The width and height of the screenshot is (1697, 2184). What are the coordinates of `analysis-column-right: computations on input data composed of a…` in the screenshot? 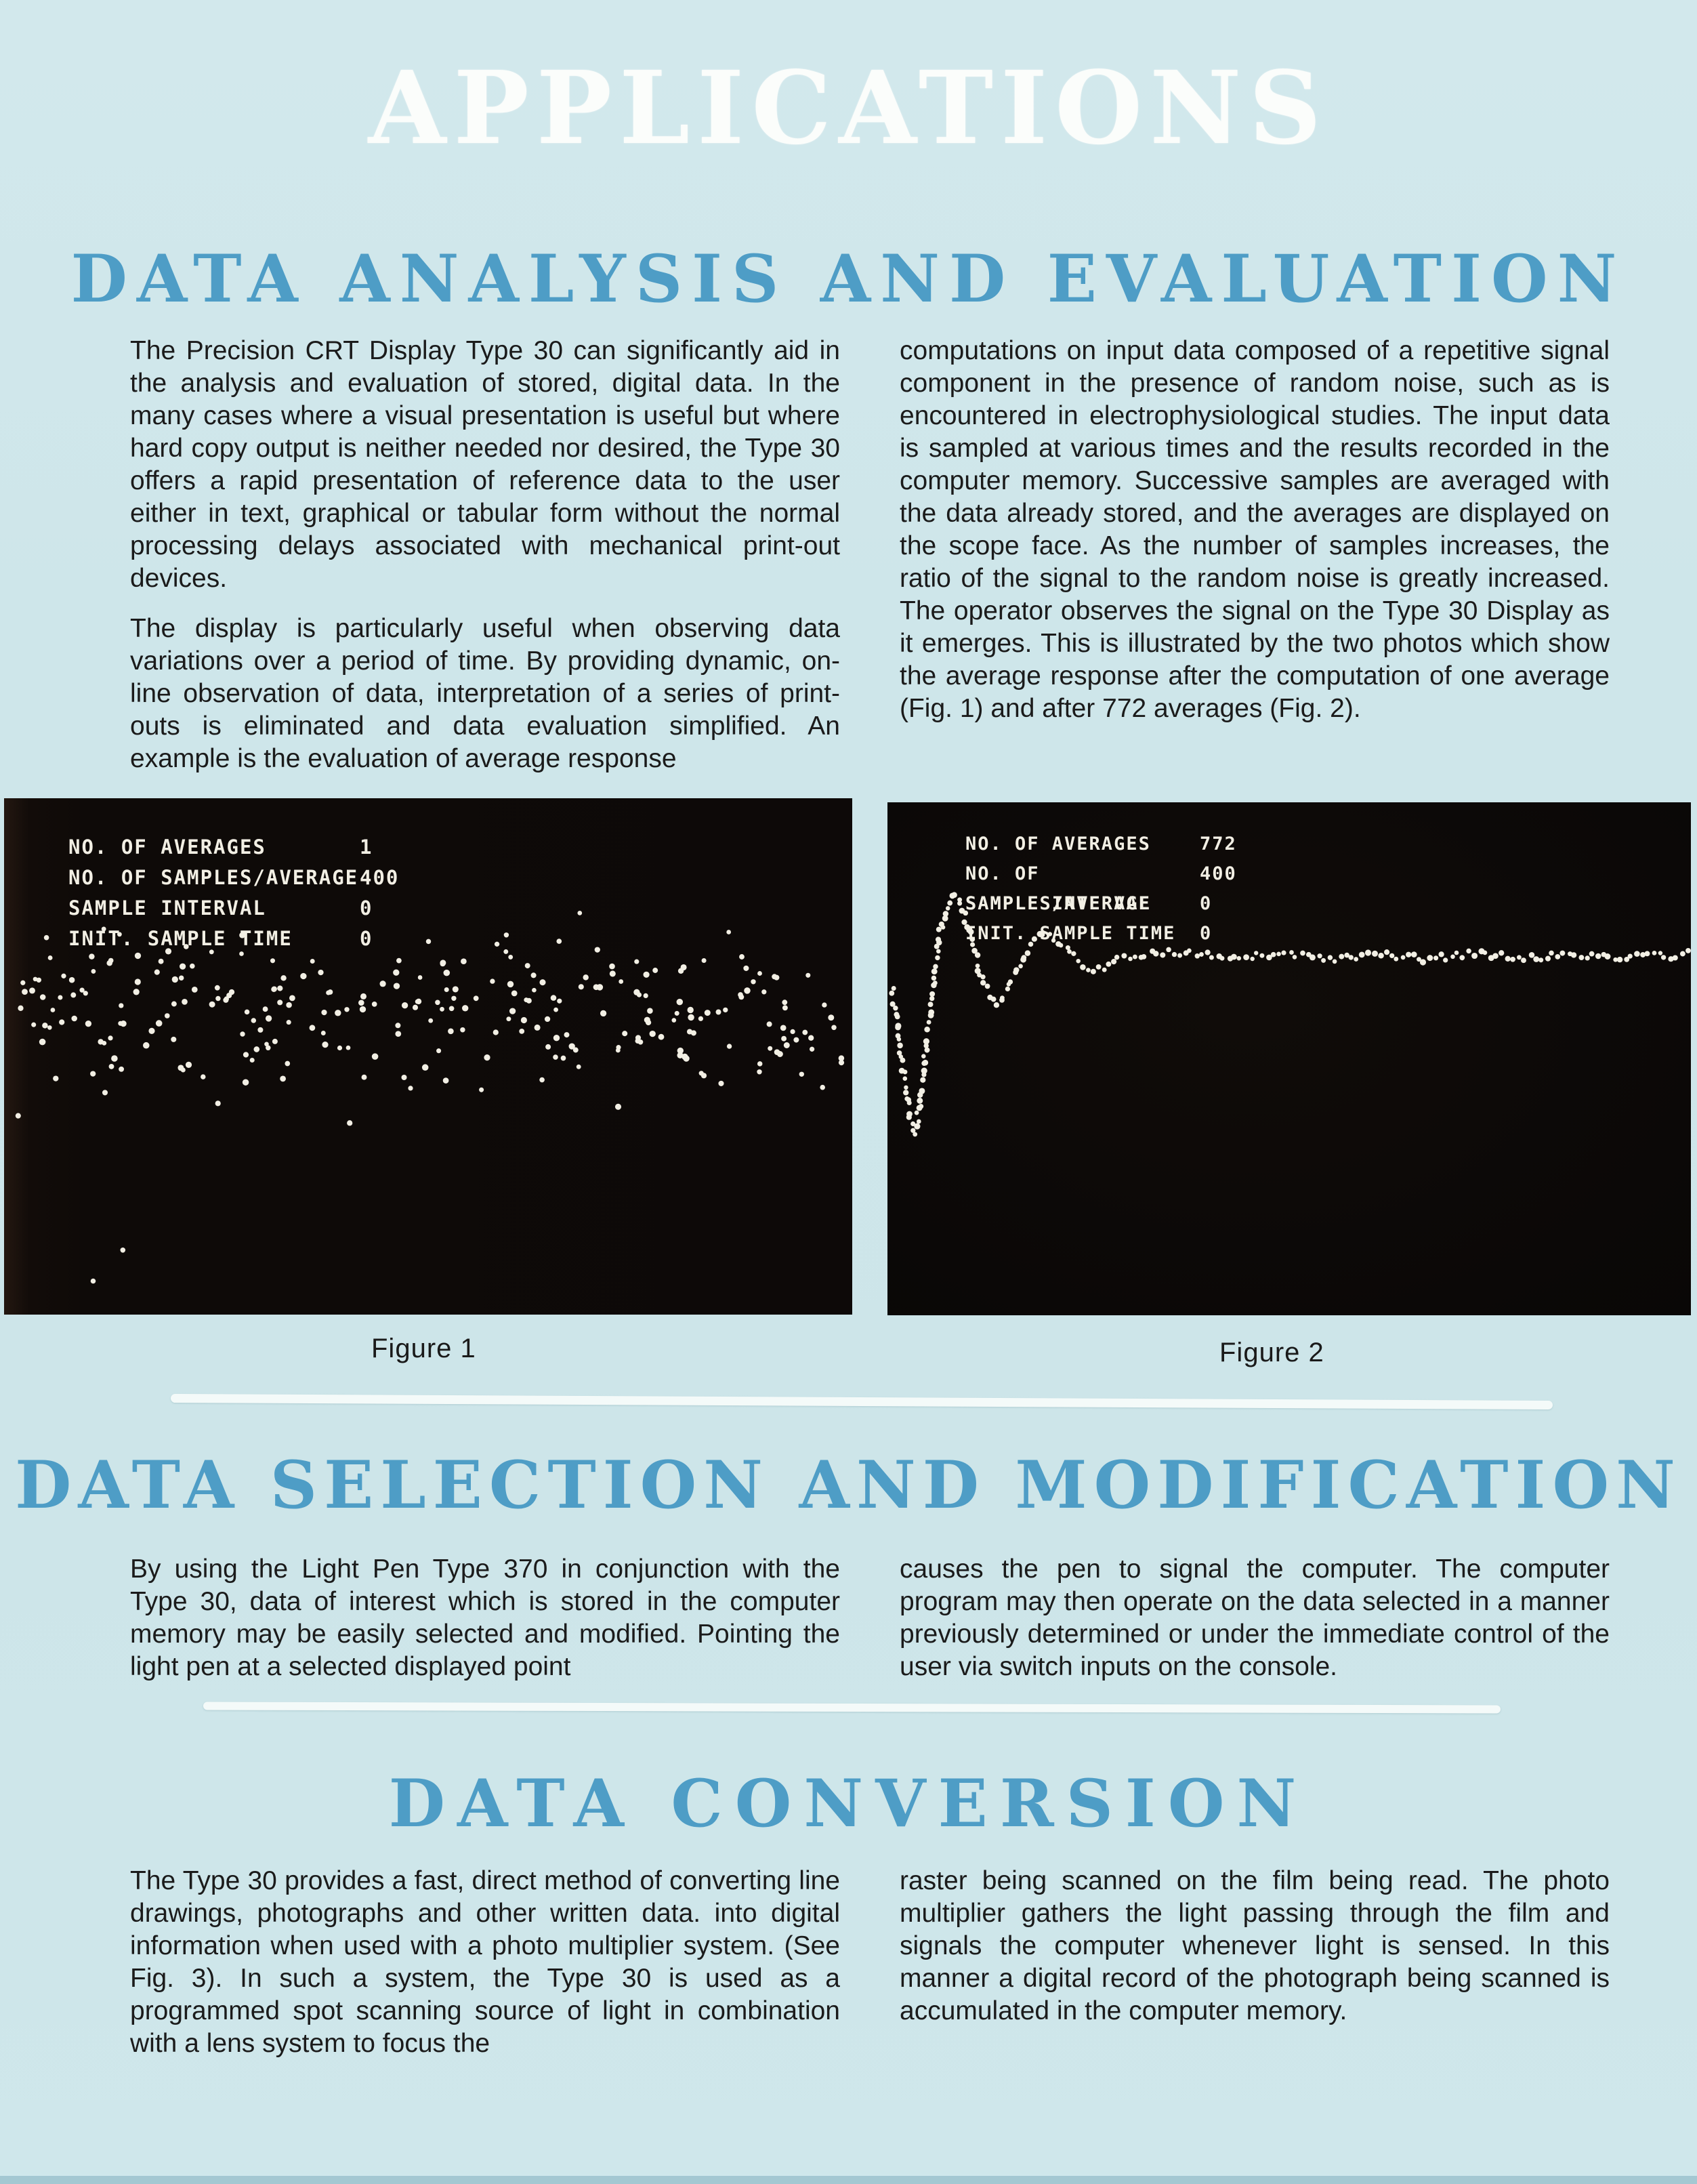 It's located at (1255, 530).